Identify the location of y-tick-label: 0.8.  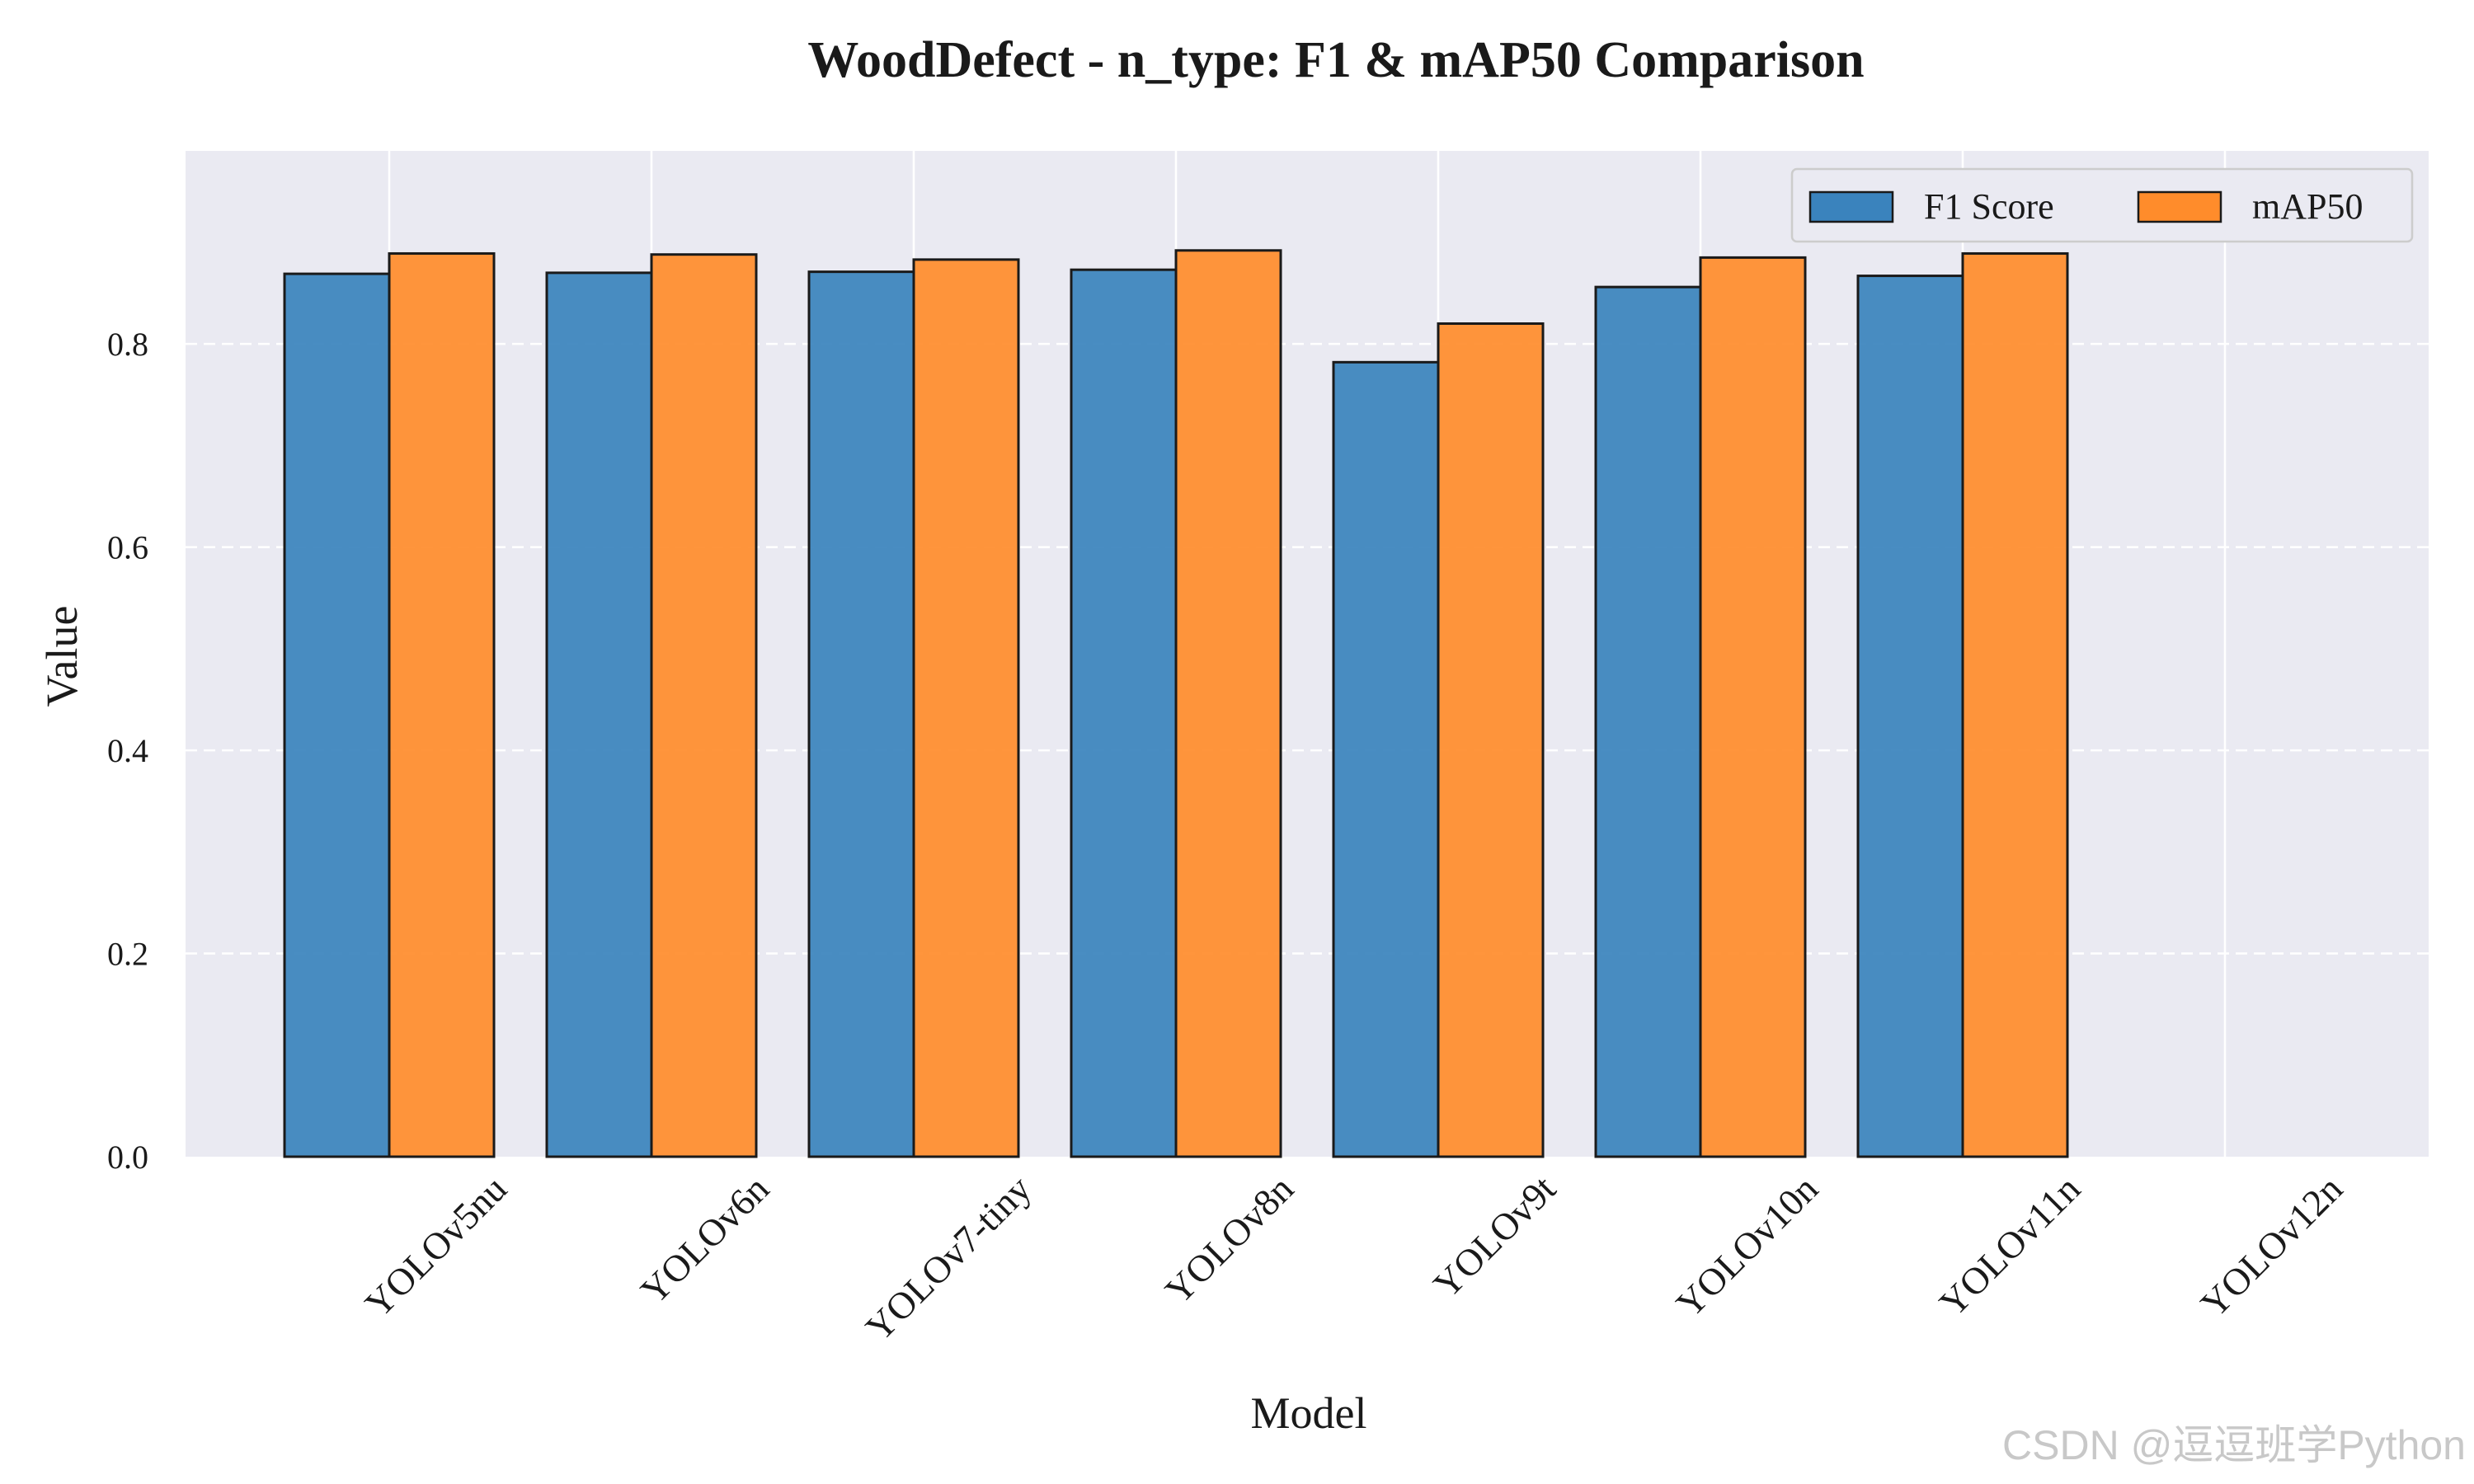
(127, 344).